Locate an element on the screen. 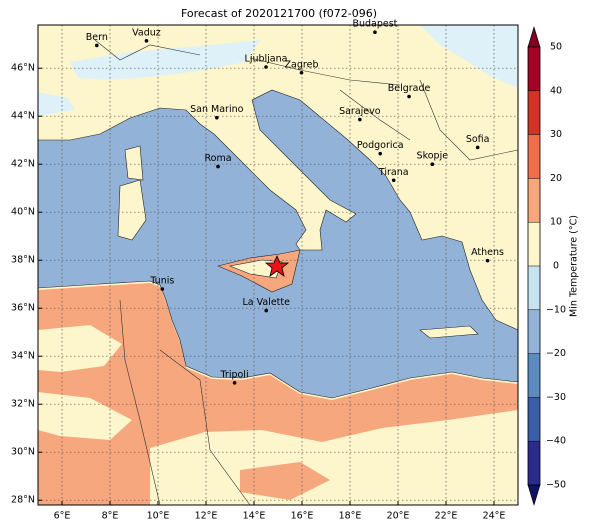 The height and width of the screenshot is (529, 592). city-label: Zagreb is located at coordinates (302, 64).